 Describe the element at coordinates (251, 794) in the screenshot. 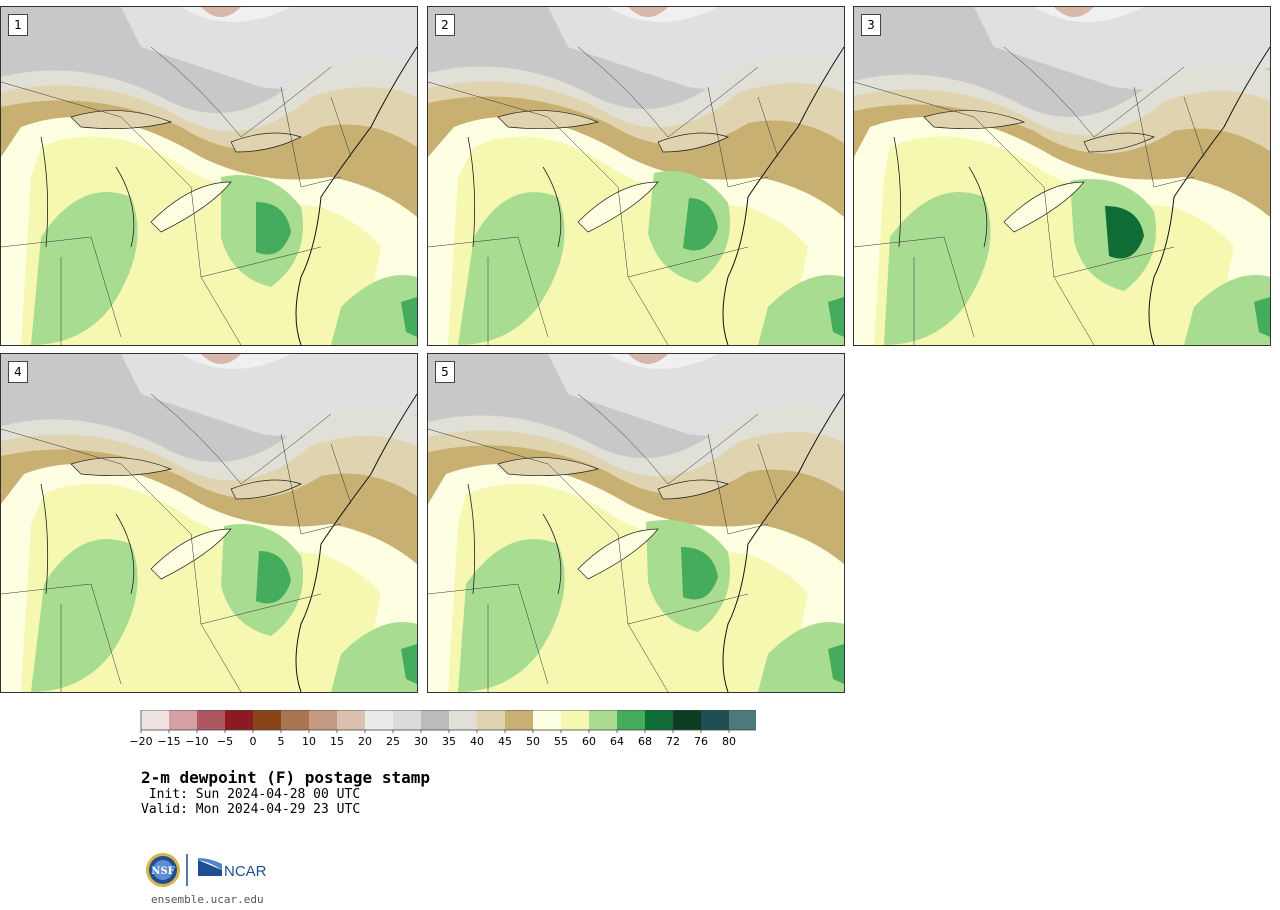

I see `init-time: Init: Sun 2024-04-28 00 UTC` at that location.